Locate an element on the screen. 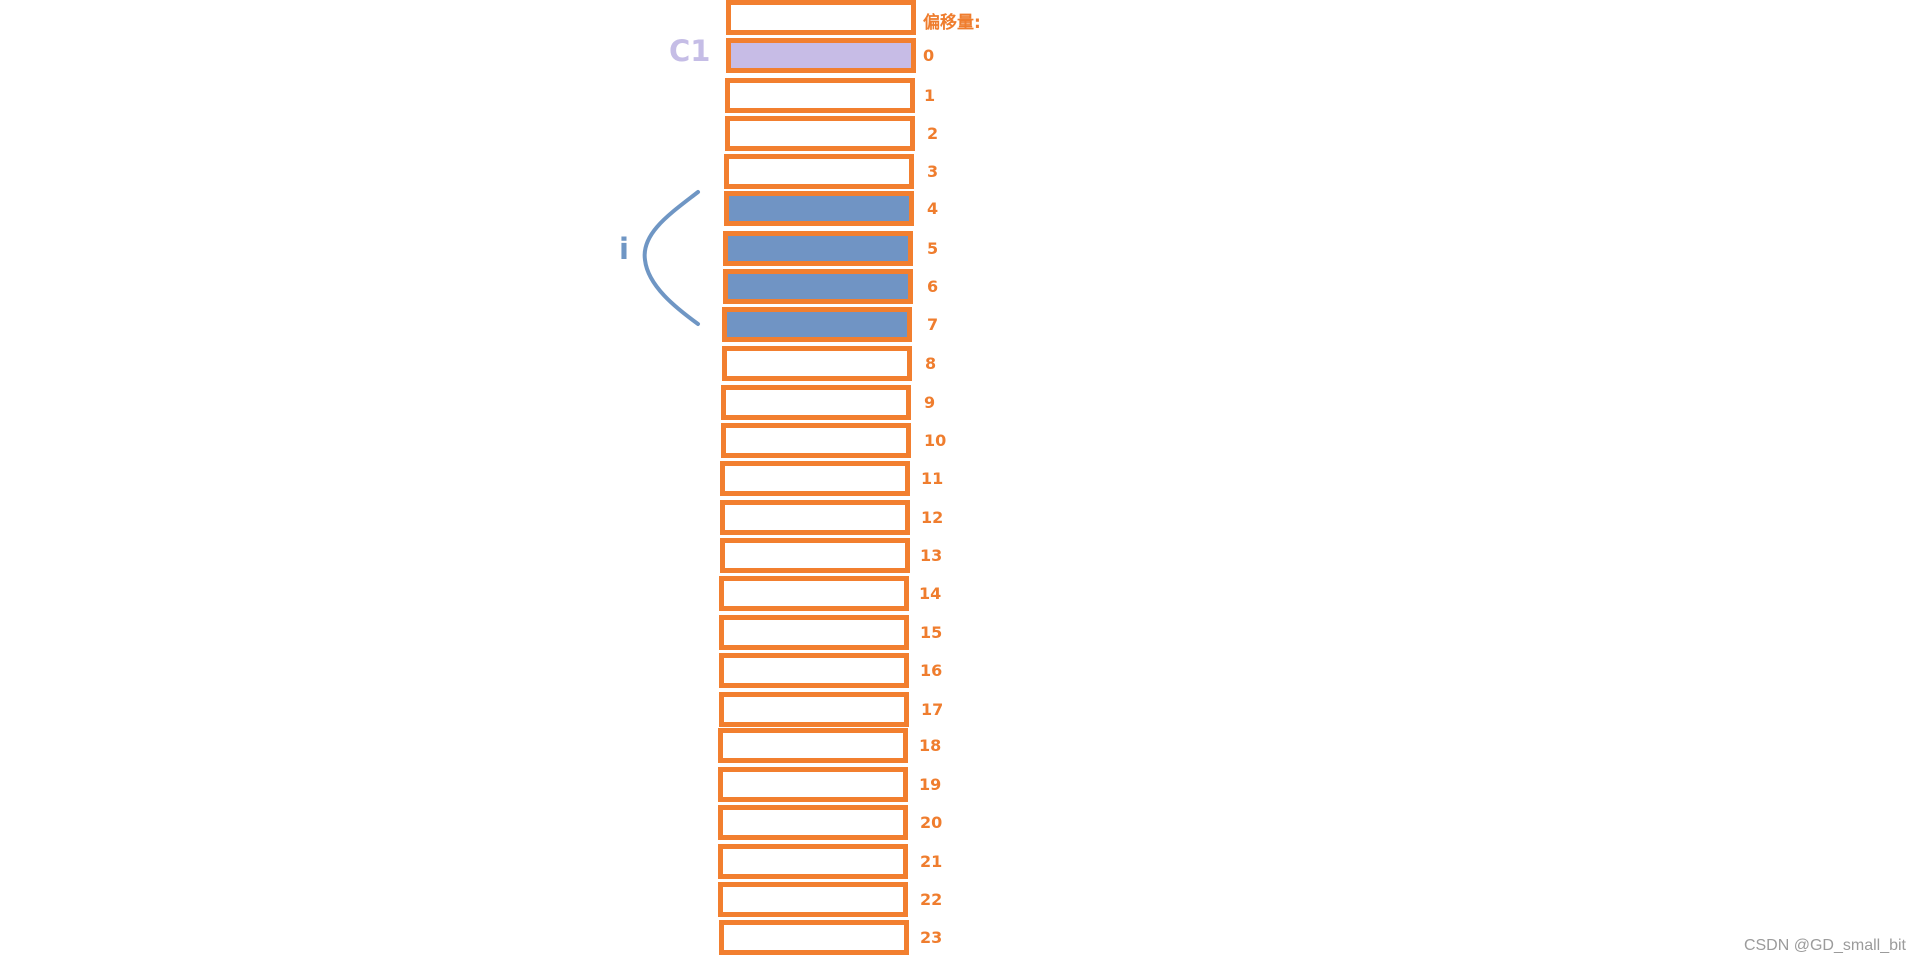 The height and width of the screenshot is (960, 1914). offset-label: 4 is located at coordinates (933, 208).